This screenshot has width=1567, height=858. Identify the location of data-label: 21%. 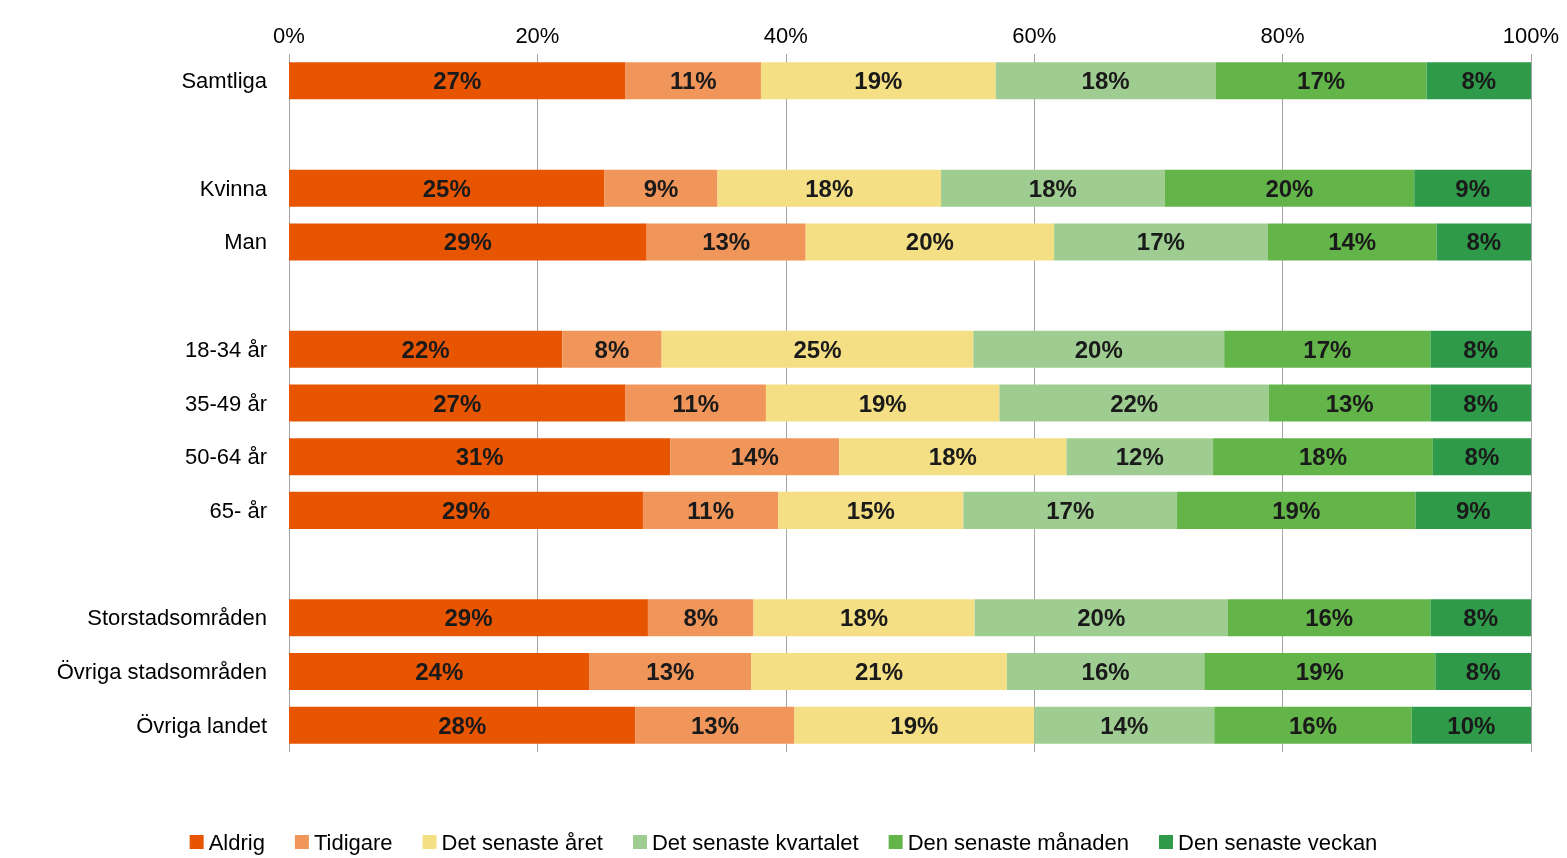
(878, 671).